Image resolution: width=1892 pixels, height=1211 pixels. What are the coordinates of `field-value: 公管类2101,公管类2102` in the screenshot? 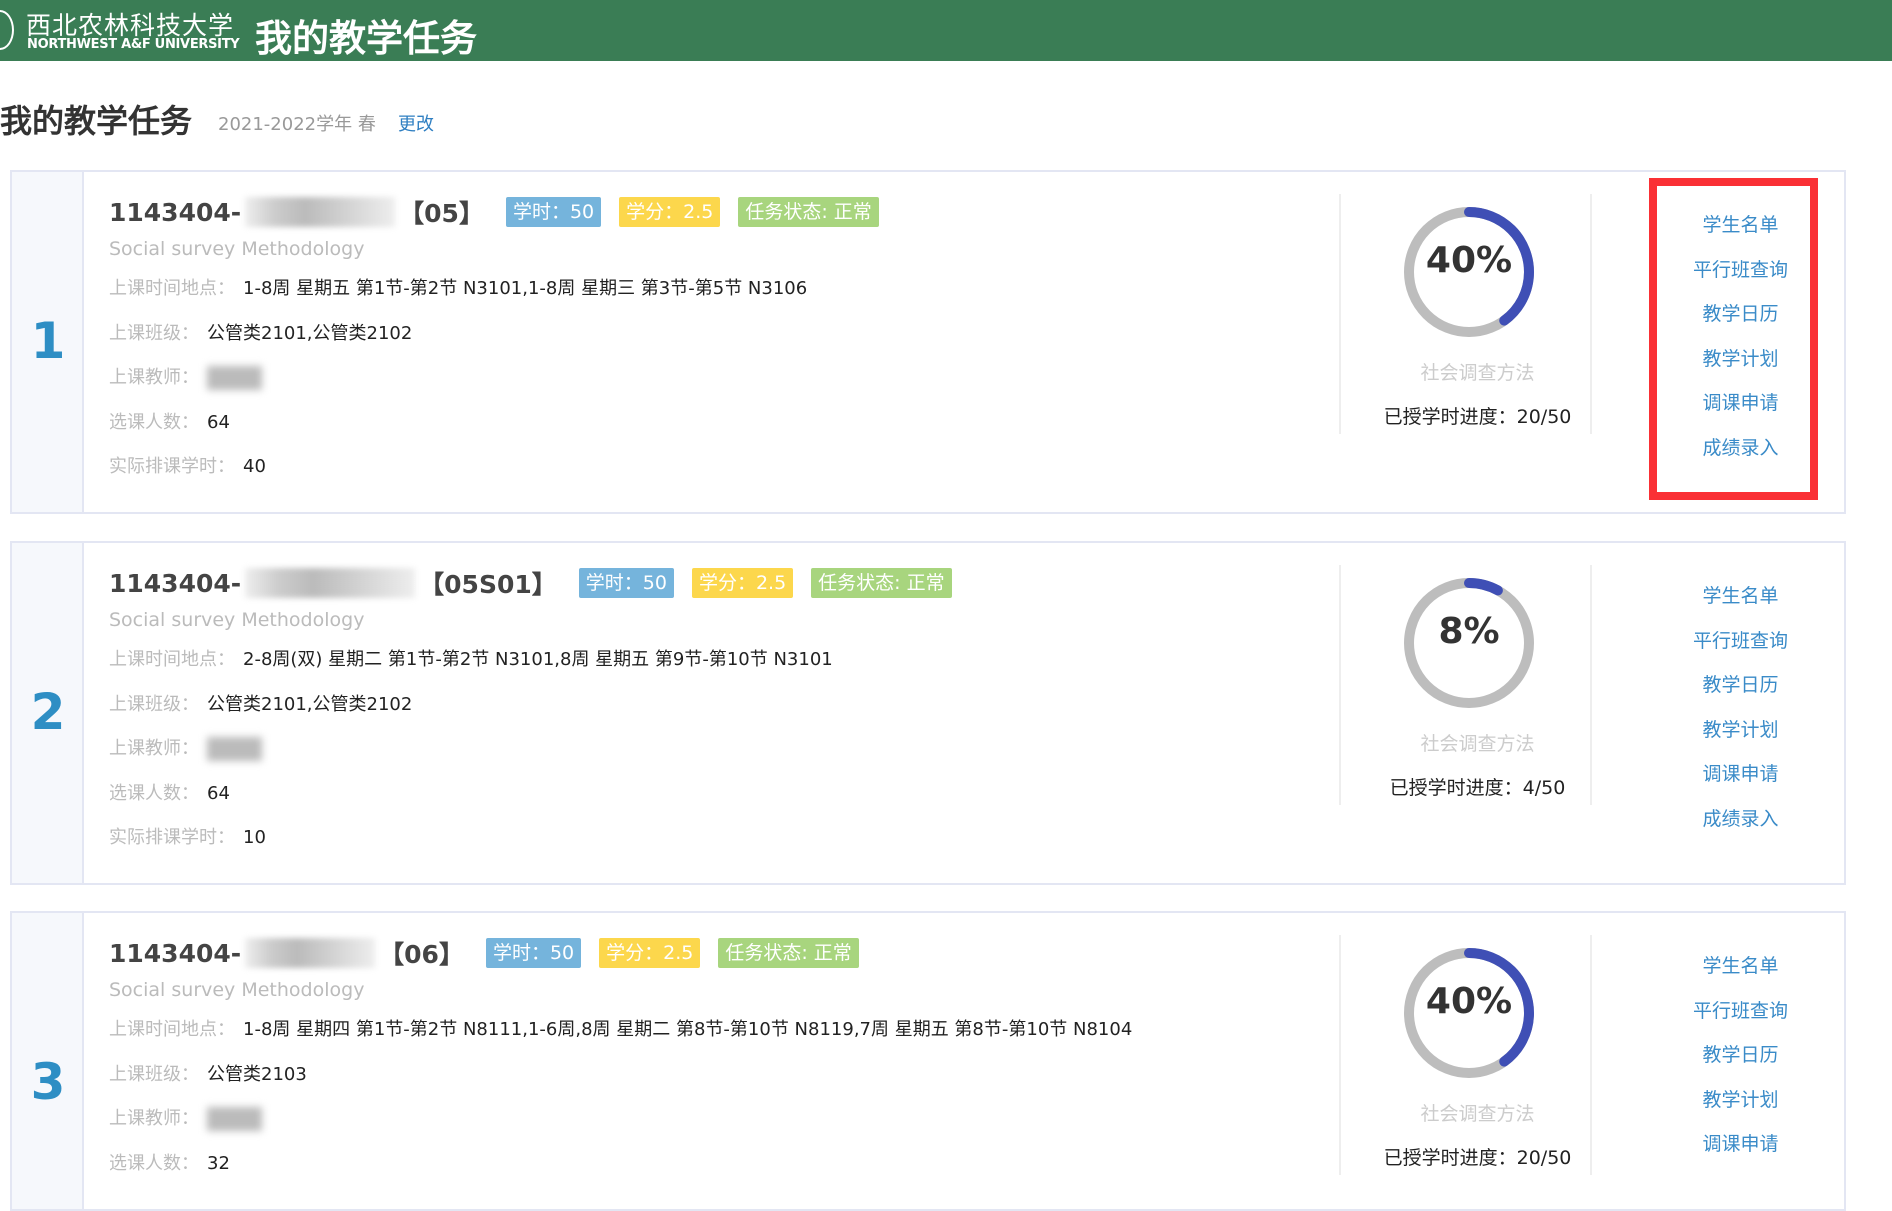 It's located at (310, 704).